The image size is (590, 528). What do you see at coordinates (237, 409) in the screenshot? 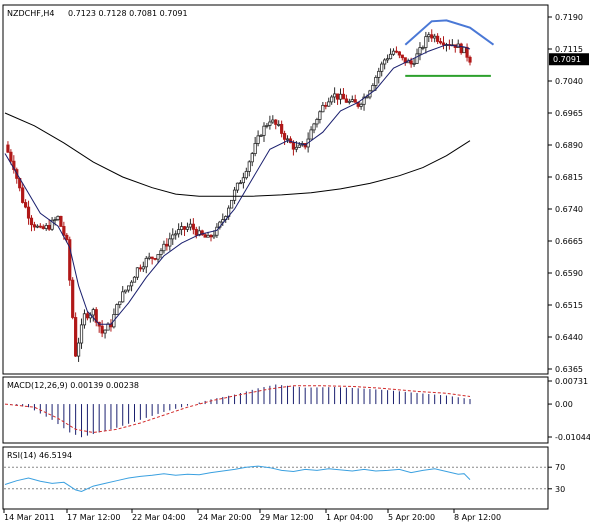
I see `macd-signal-line` at bounding box center [237, 409].